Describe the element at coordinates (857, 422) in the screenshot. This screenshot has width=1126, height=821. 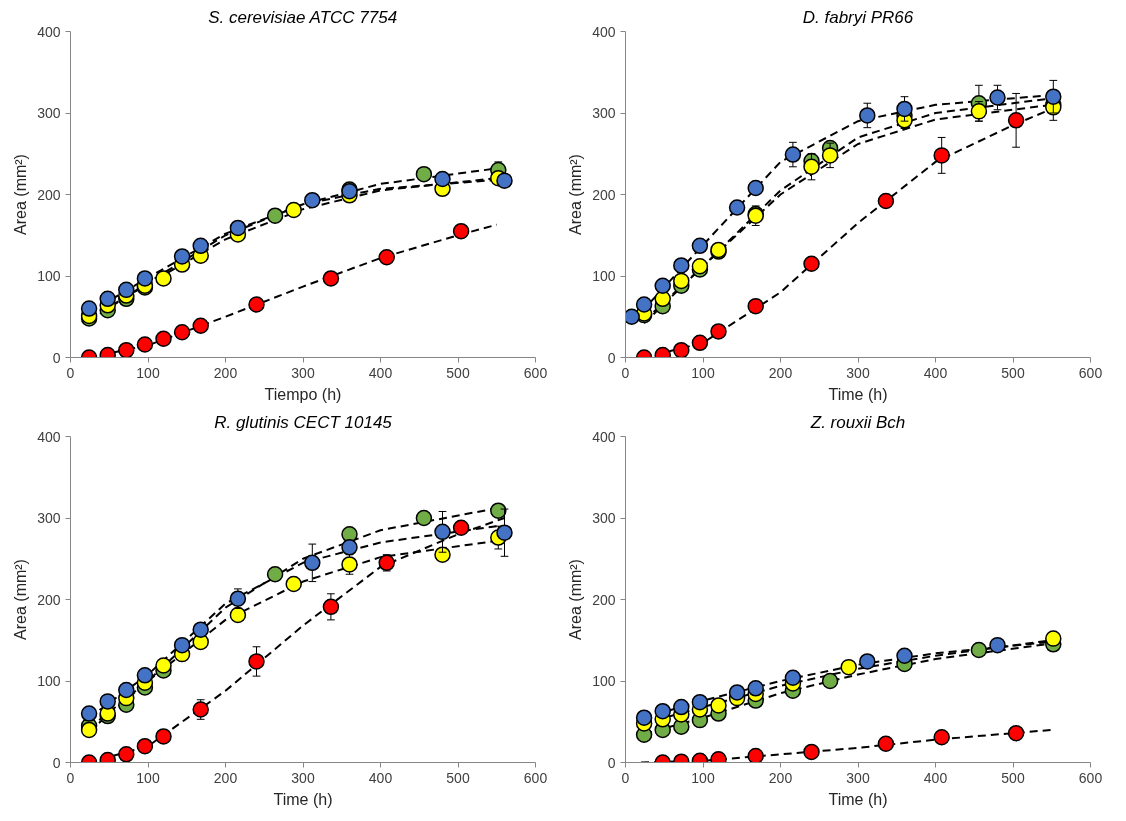
I see `chart-title: Z. rouxii Bch` at that location.